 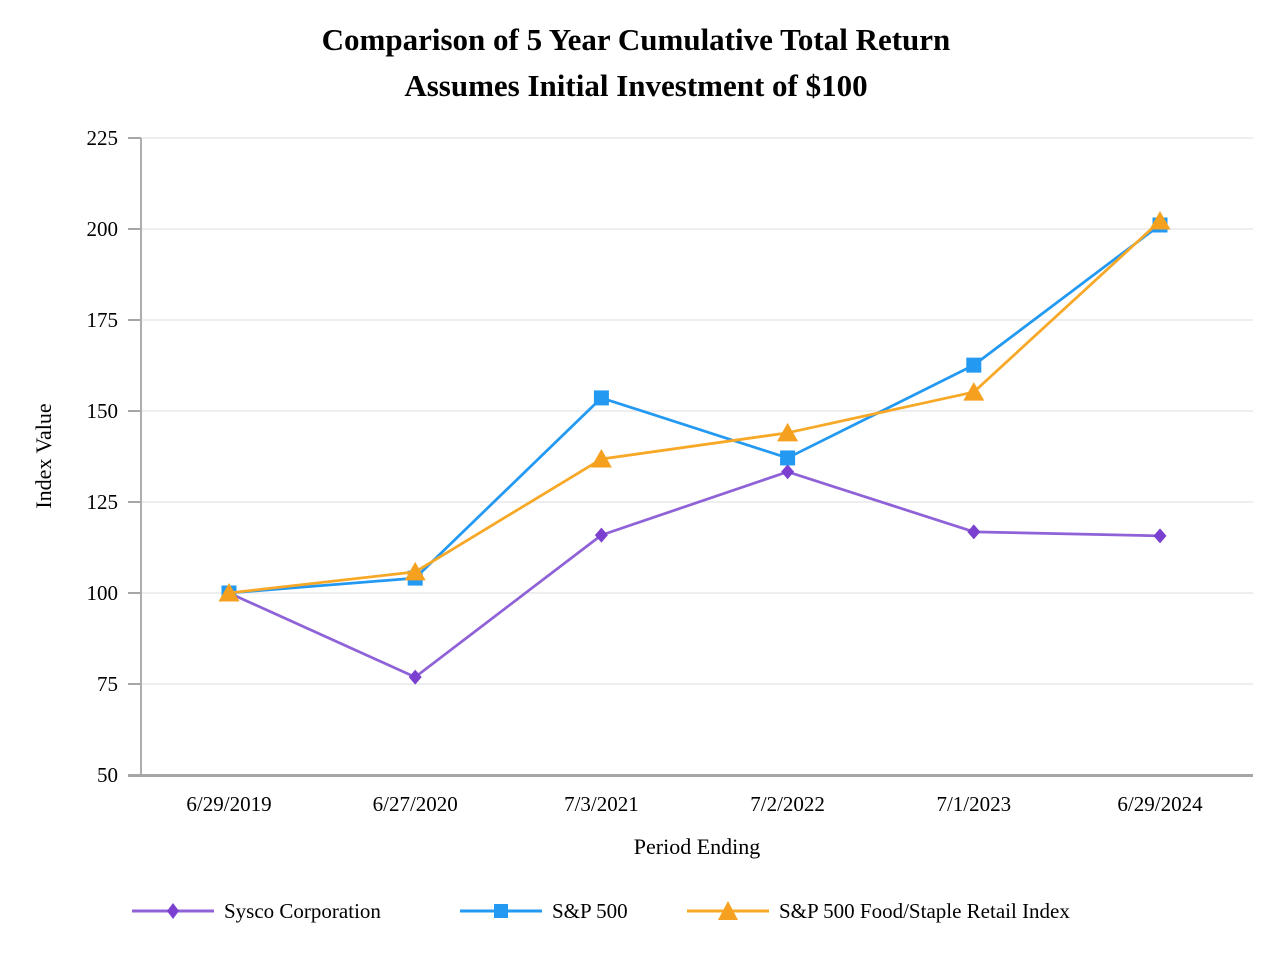 I want to click on legend-item: S&P 500 Food/Staple Retail Index, so click(x=877, y=911).